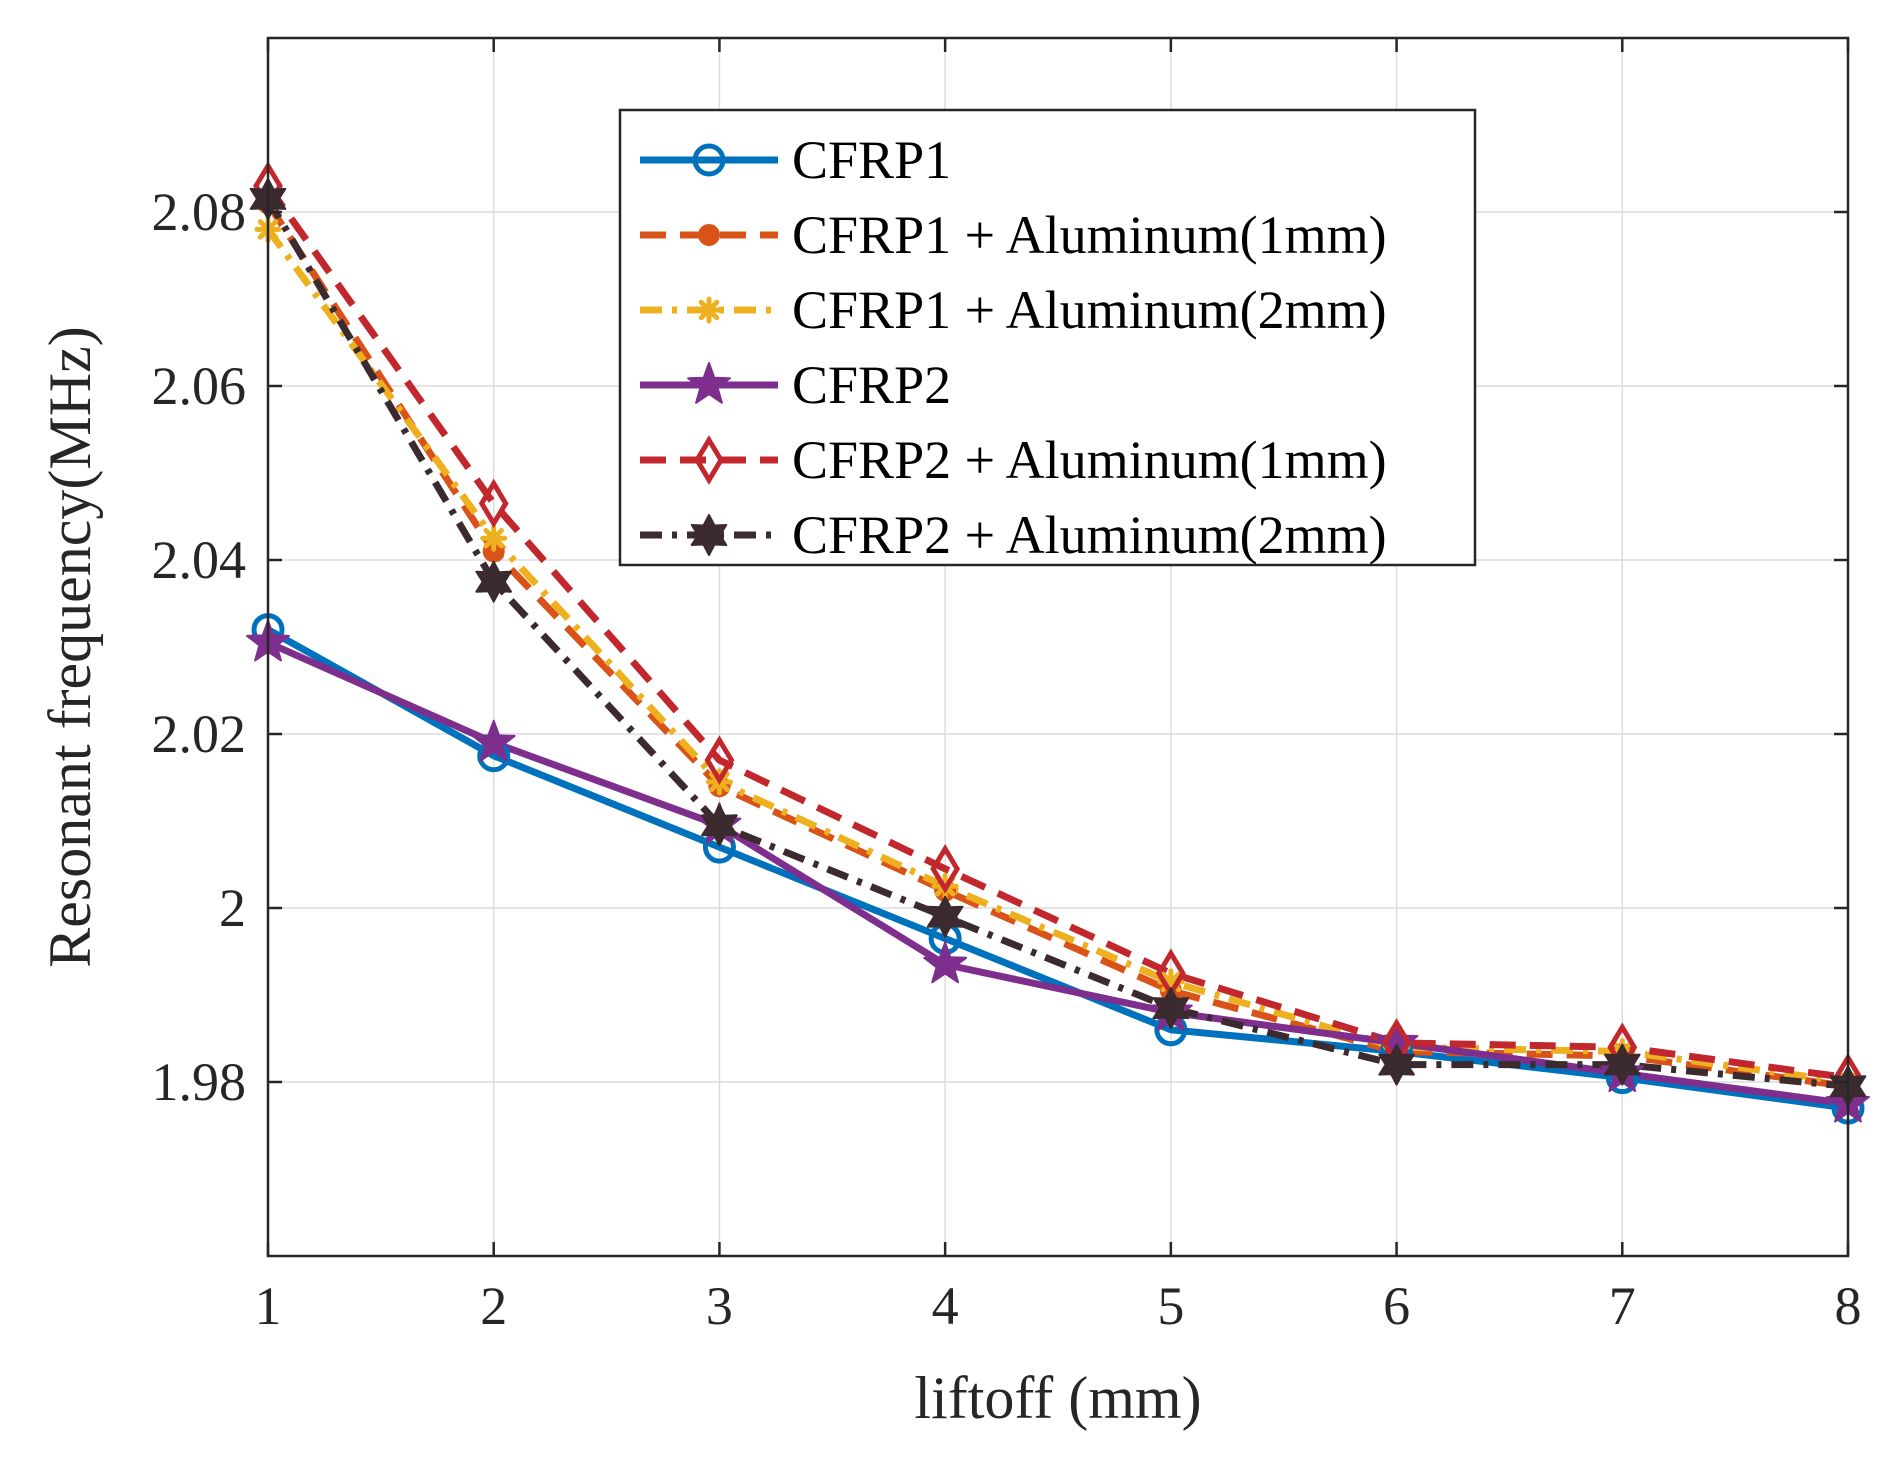 This screenshot has height=1457, width=1884. What do you see at coordinates (1089, 460) in the screenshot?
I see `legend-label: CFRP2 + Aluminum(1mm)` at bounding box center [1089, 460].